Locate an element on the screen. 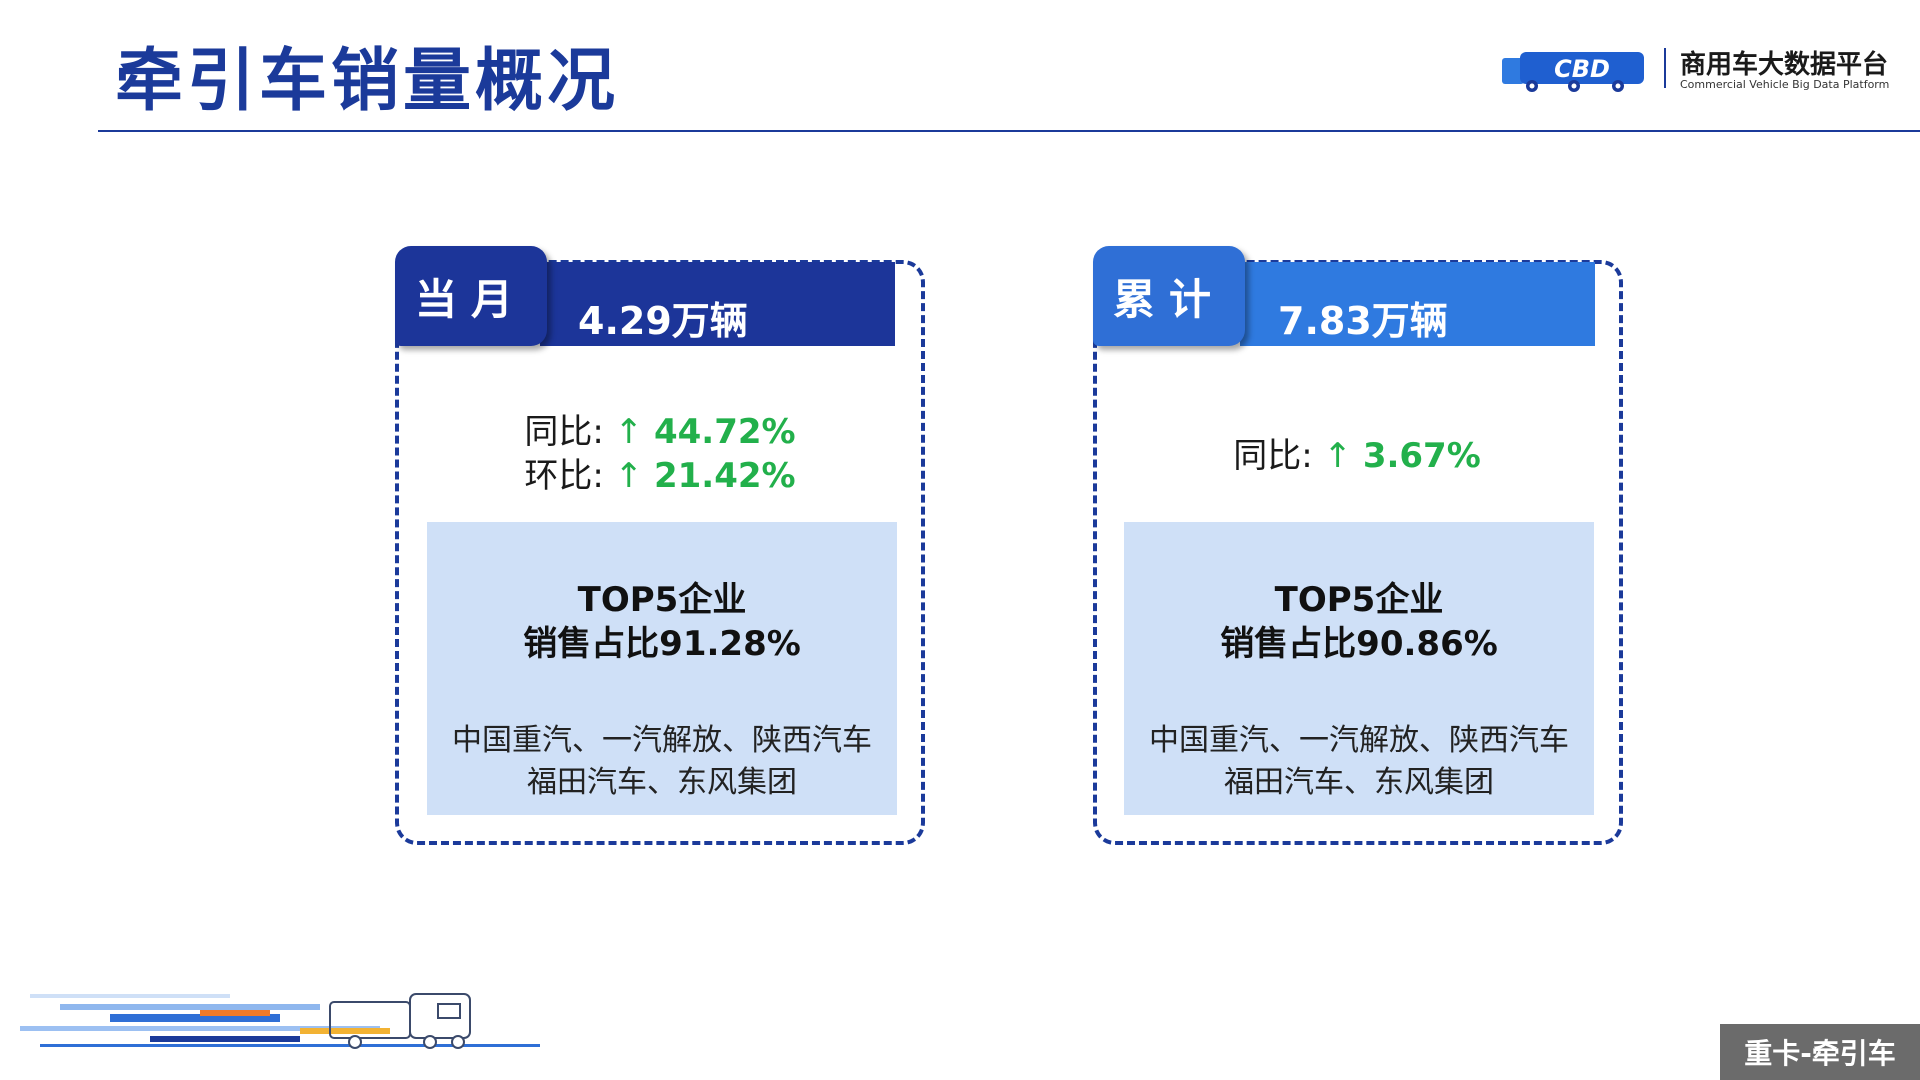 The image size is (1920, 1080). mom-value: 21.42% is located at coordinates (724, 476).